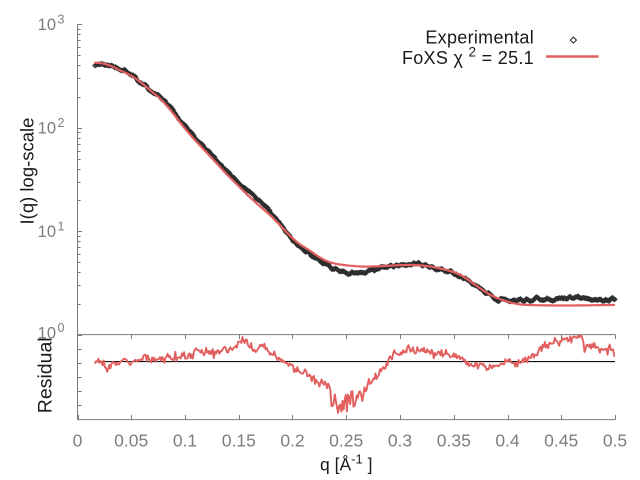  What do you see at coordinates (454, 440) in the screenshot?
I see `svg-text: 0.35` at bounding box center [454, 440].